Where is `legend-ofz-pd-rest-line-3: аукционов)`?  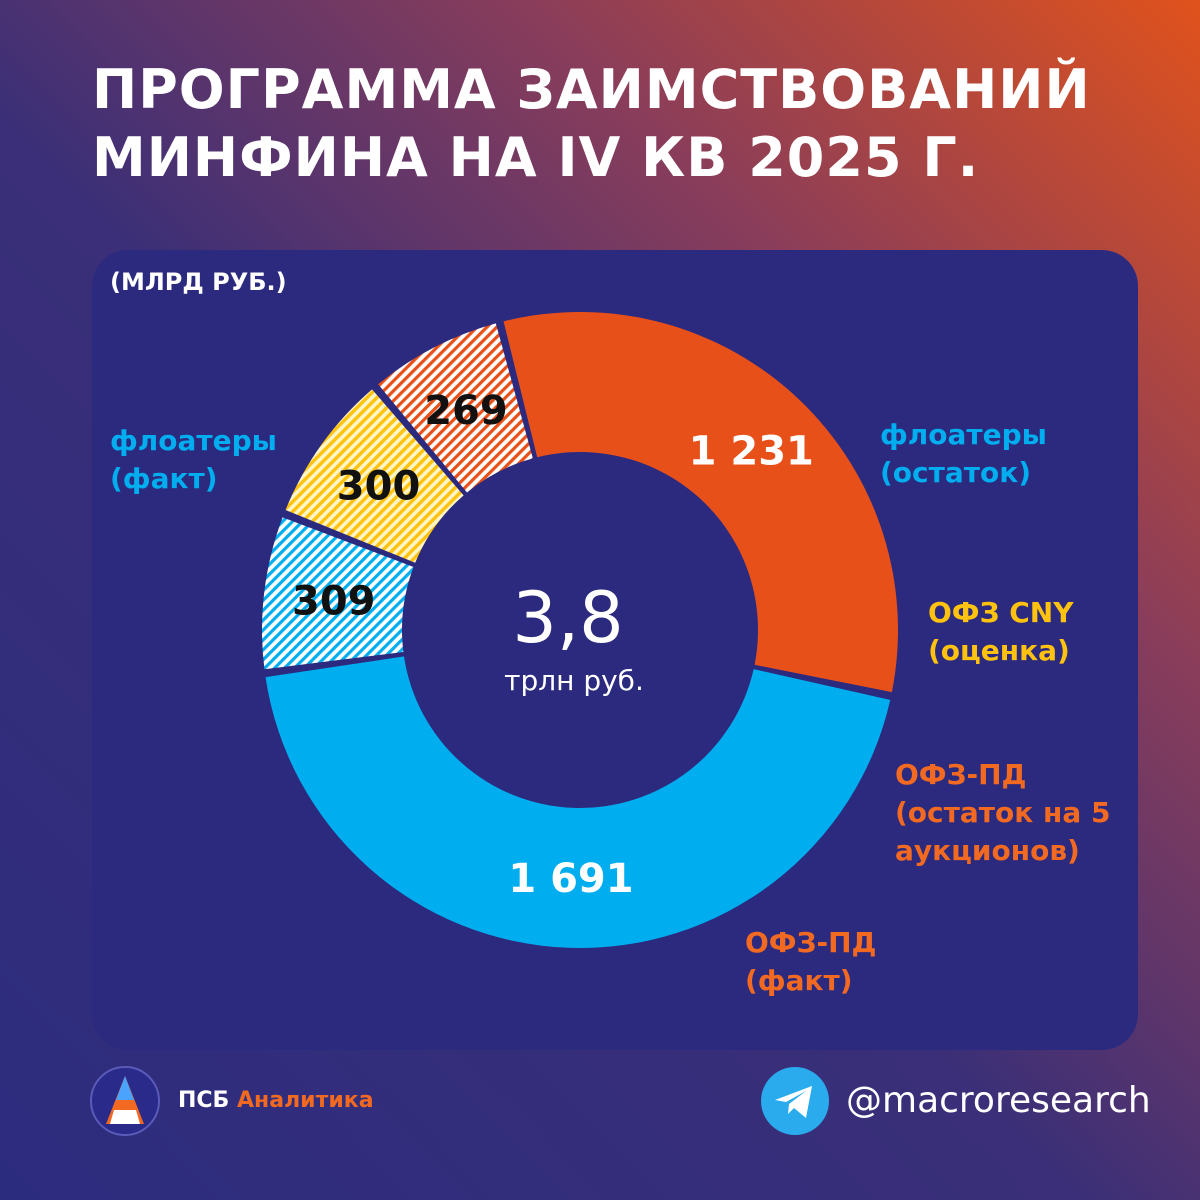
legend-ofz-pd-rest-line-3: аукционов) is located at coordinates (987, 850).